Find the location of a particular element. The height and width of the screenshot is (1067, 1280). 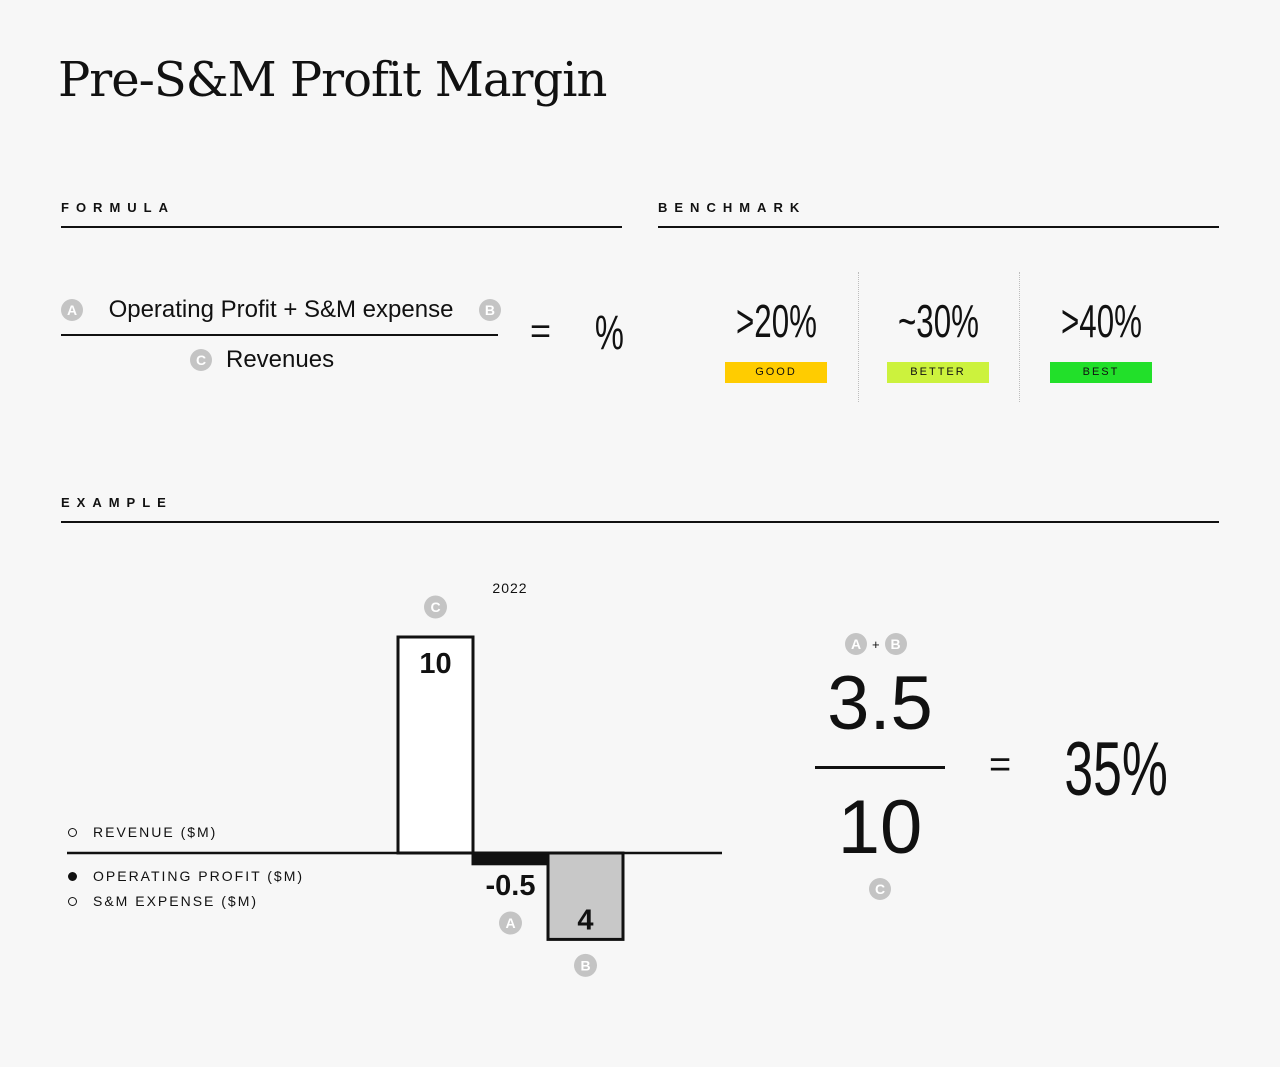

benchmark-good-value: >20% is located at coordinates (776, 321).